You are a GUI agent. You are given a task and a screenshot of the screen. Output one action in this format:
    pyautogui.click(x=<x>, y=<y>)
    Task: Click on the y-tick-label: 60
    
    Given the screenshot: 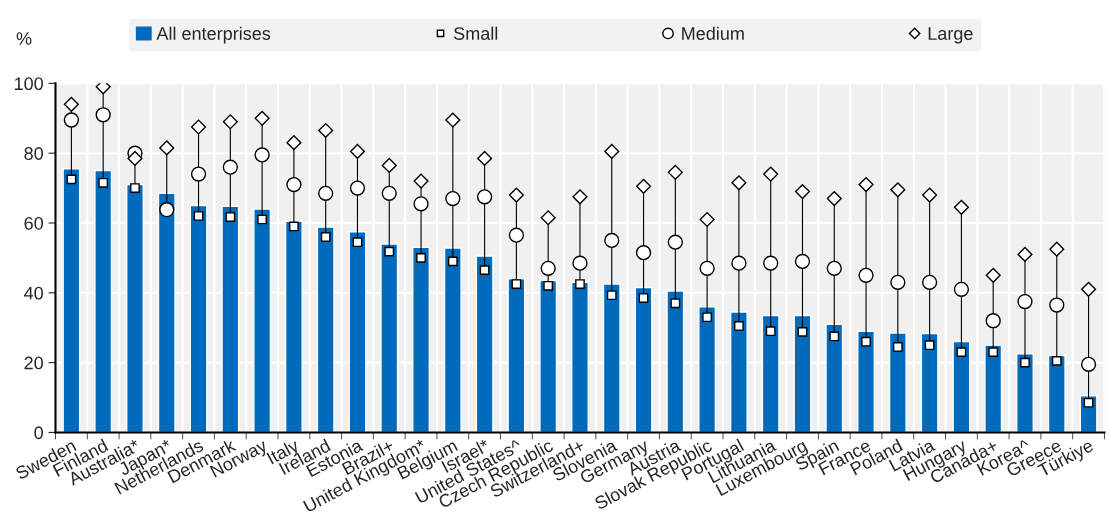 What is the action you would take?
    pyautogui.click(x=33, y=223)
    